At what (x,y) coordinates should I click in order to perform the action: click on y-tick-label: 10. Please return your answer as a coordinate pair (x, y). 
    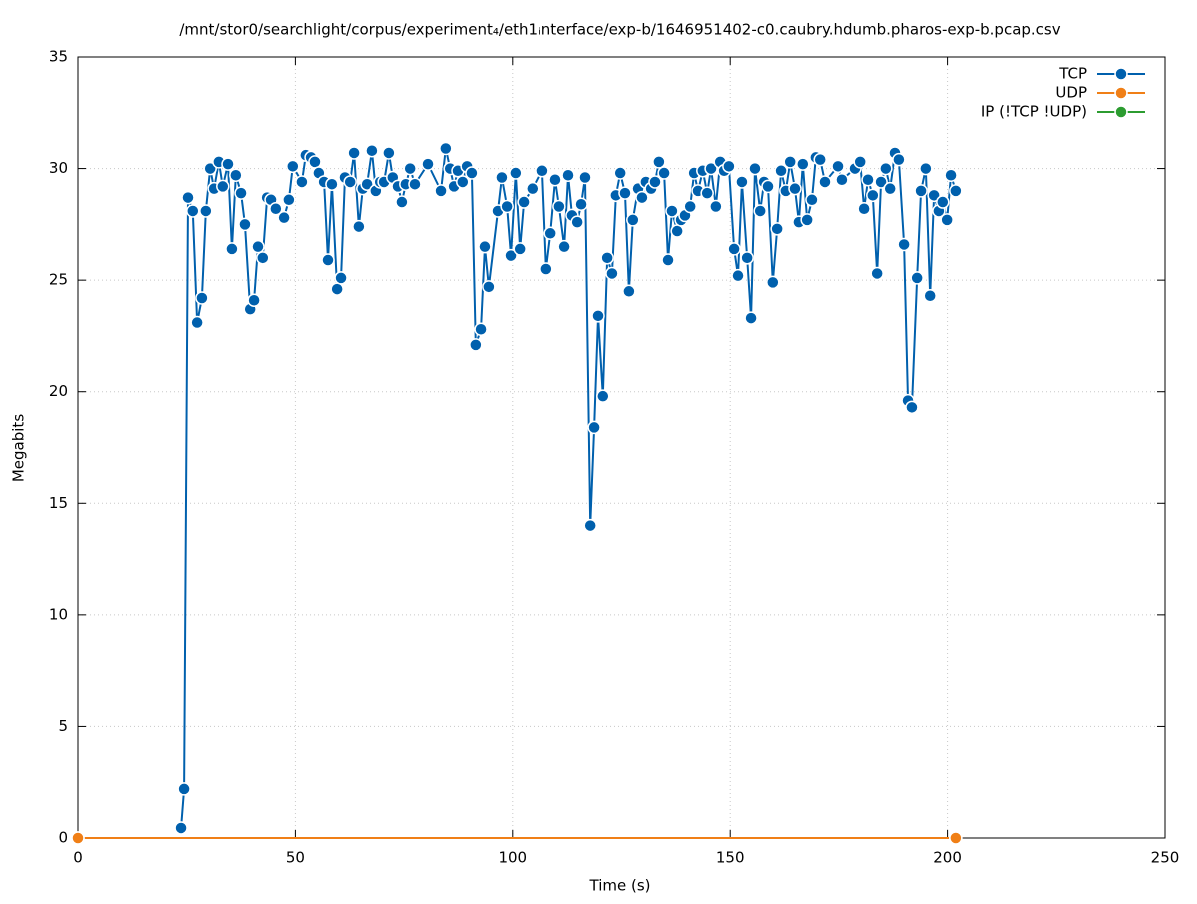
    Looking at the image, I should click on (58, 614).